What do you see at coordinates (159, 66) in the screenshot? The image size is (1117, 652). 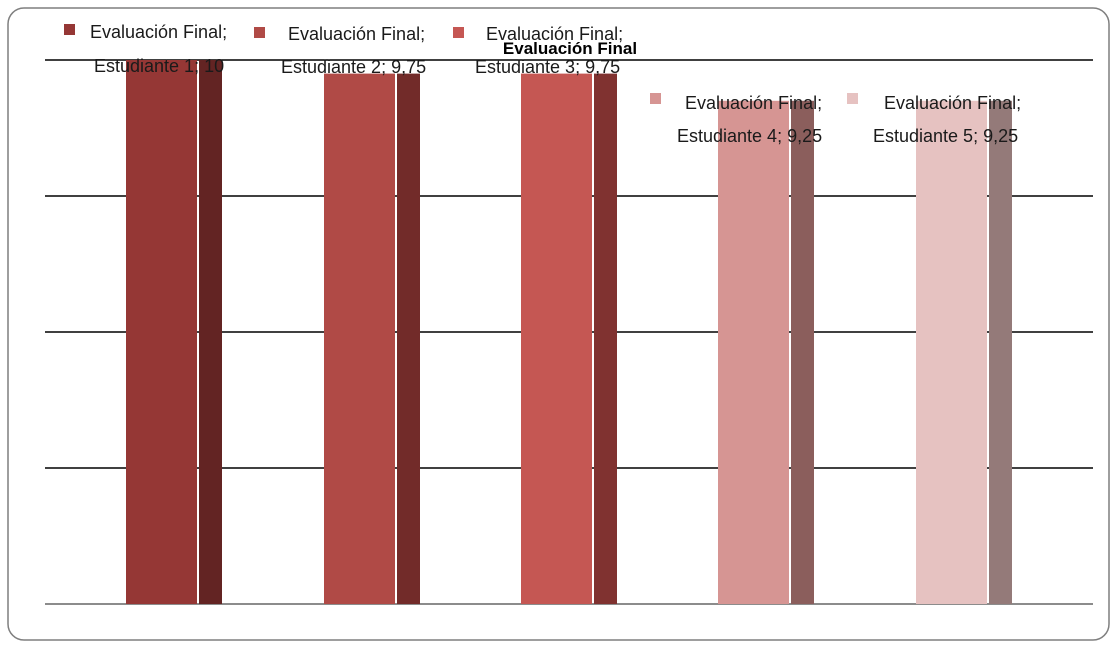 I see `data-label-1-line2: Estudiante 1; 10` at bounding box center [159, 66].